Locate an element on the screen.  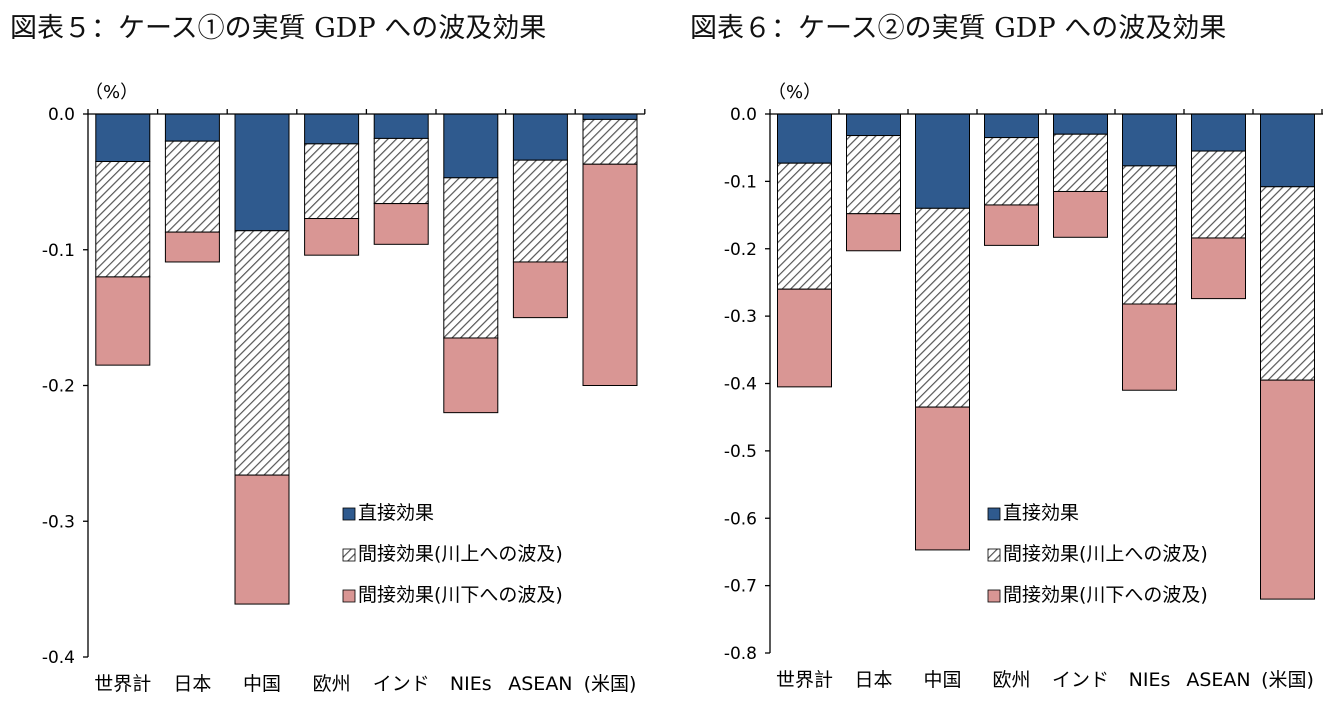
y-tick-label: -0.8 is located at coordinates (740, 654).